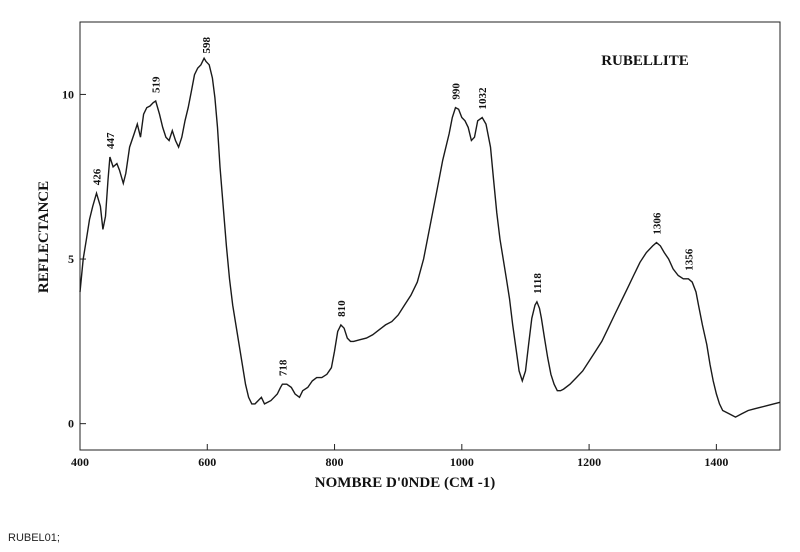 The width and height of the screenshot is (800, 552). Describe the element at coordinates (335, 462) in the screenshot. I see `x-tick-label: 800` at that location.